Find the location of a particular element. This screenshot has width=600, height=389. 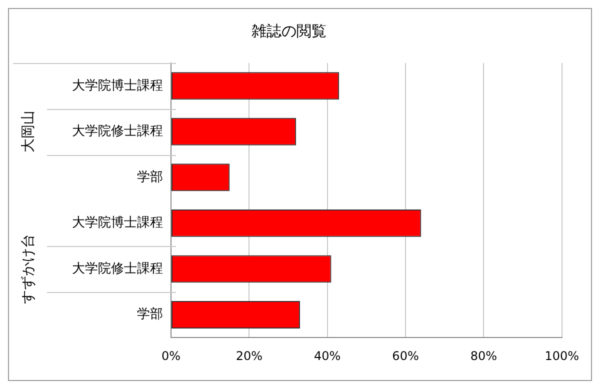

x-tick-label: 100% is located at coordinates (562, 355).